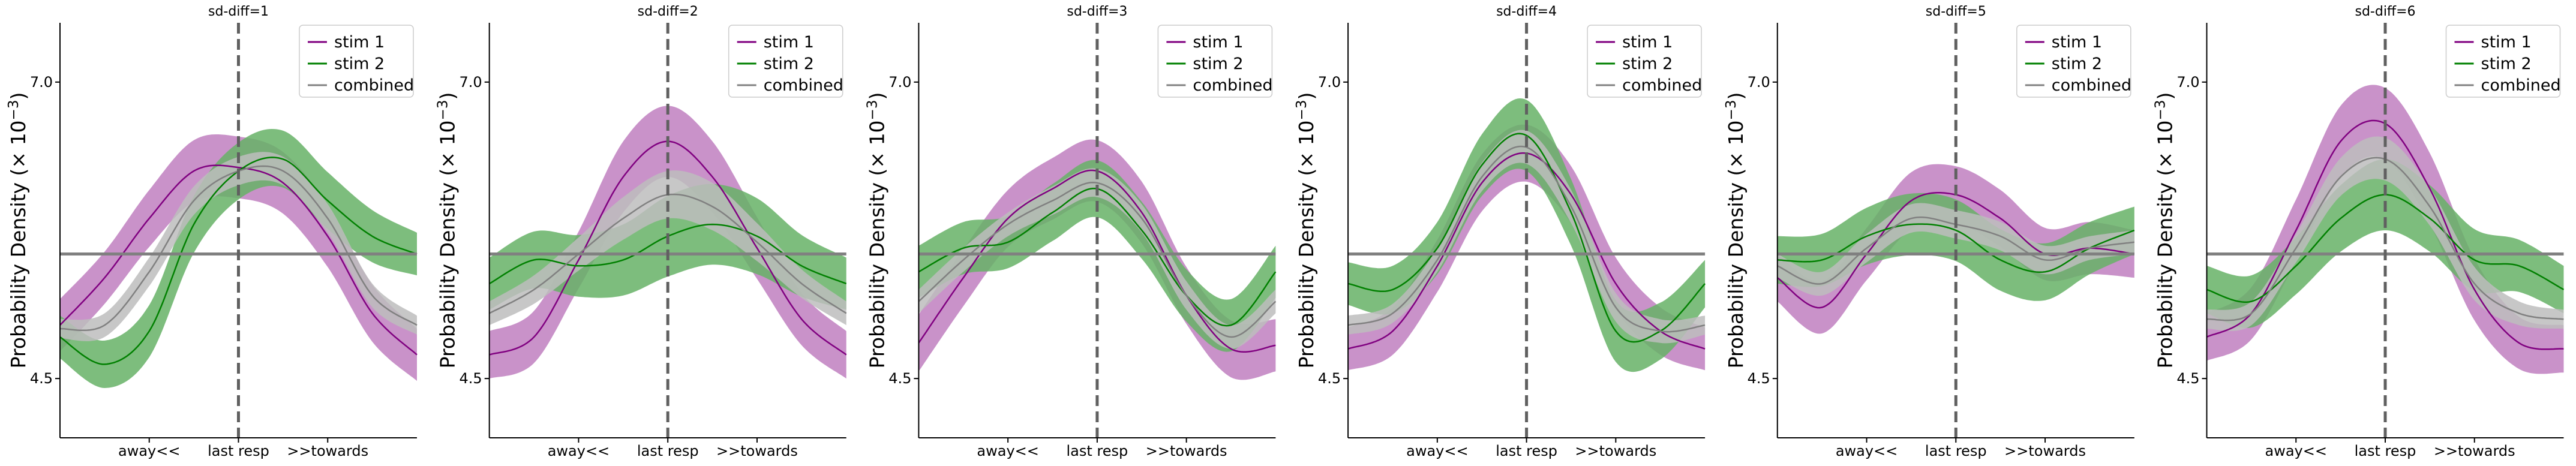 The image size is (2576, 466). Describe the element at coordinates (238, 11) in the screenshot. I see `chart-title: sd-diff=1` at that location.